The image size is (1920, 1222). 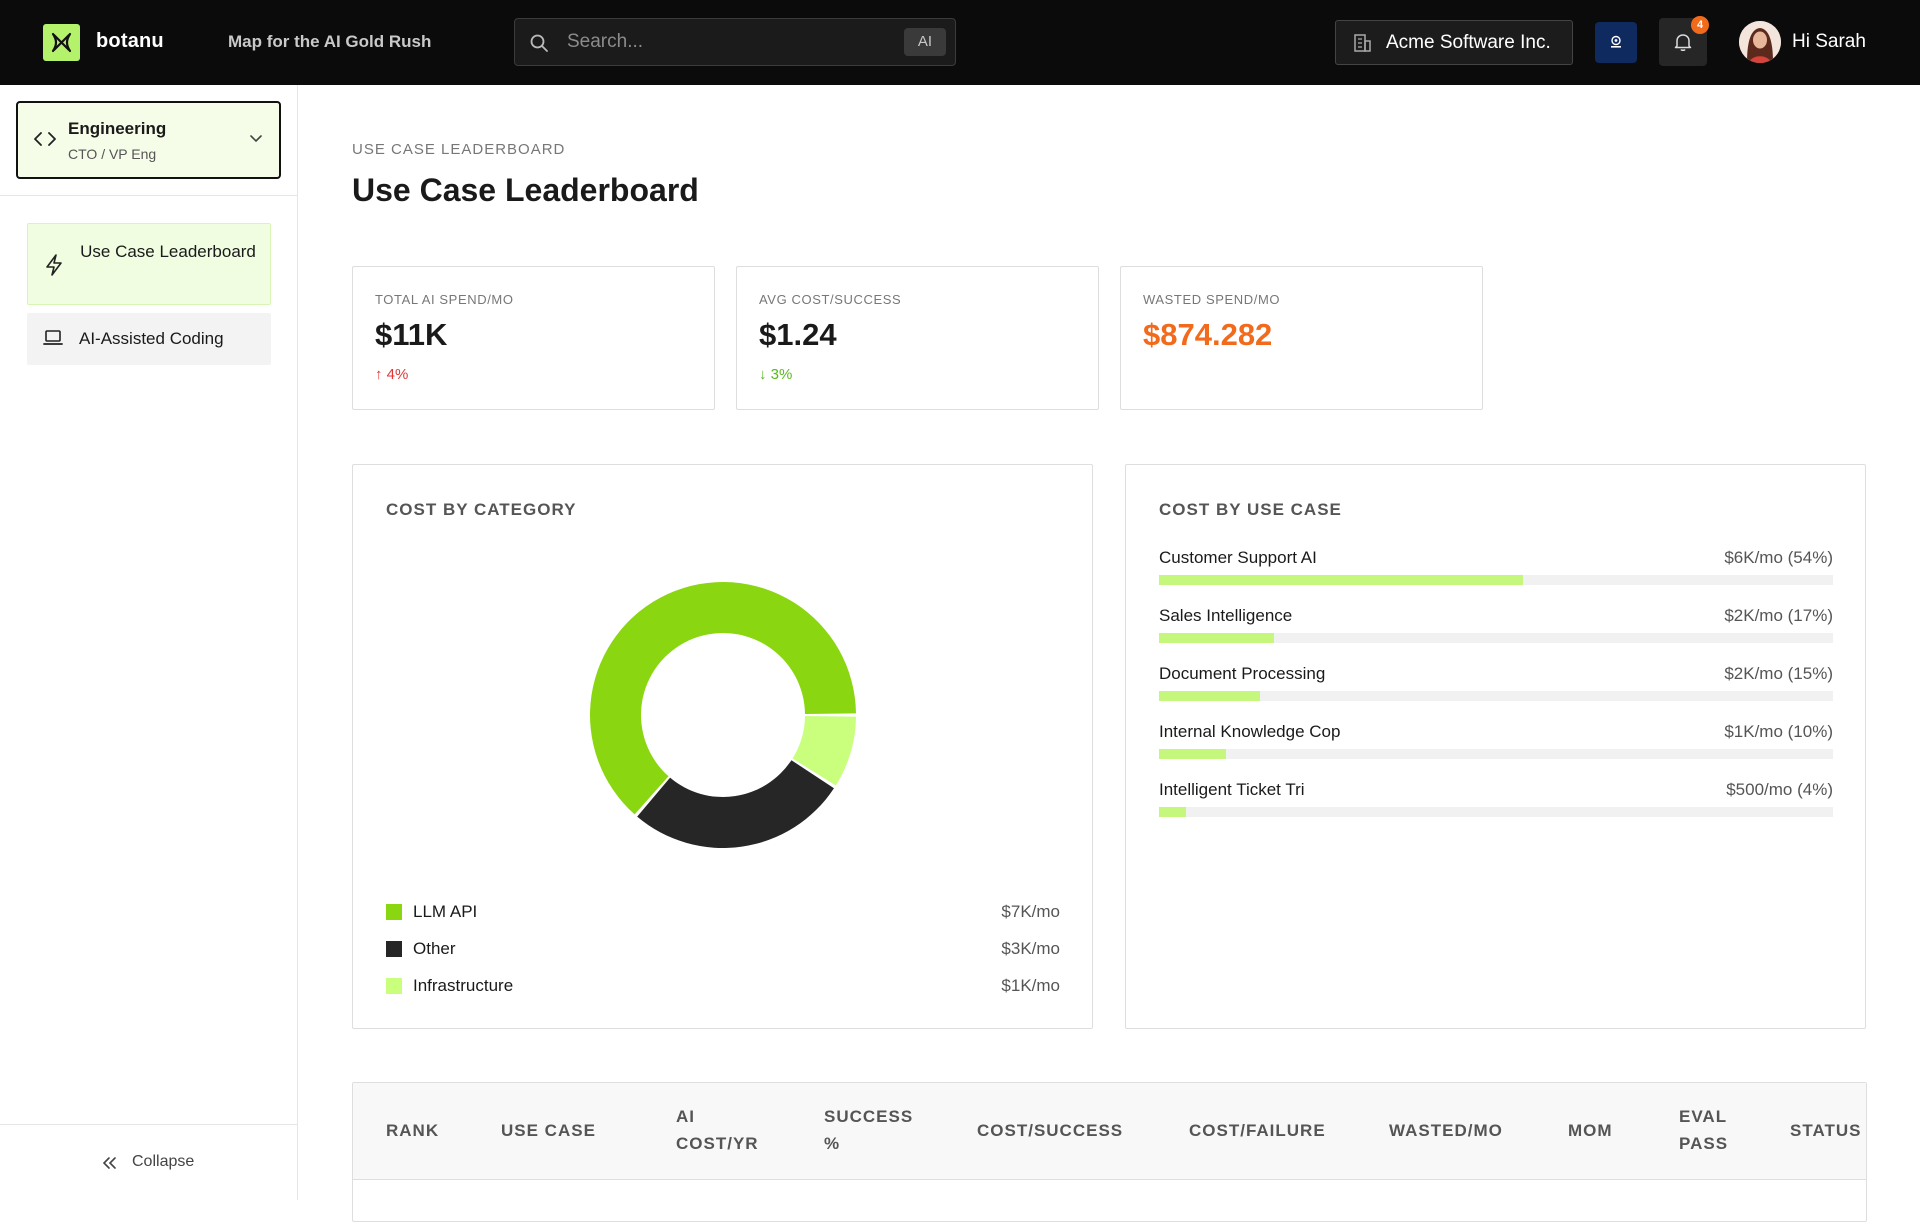 I want to click on company-name: Acme Software Inc., so click(x=1468, y=42).